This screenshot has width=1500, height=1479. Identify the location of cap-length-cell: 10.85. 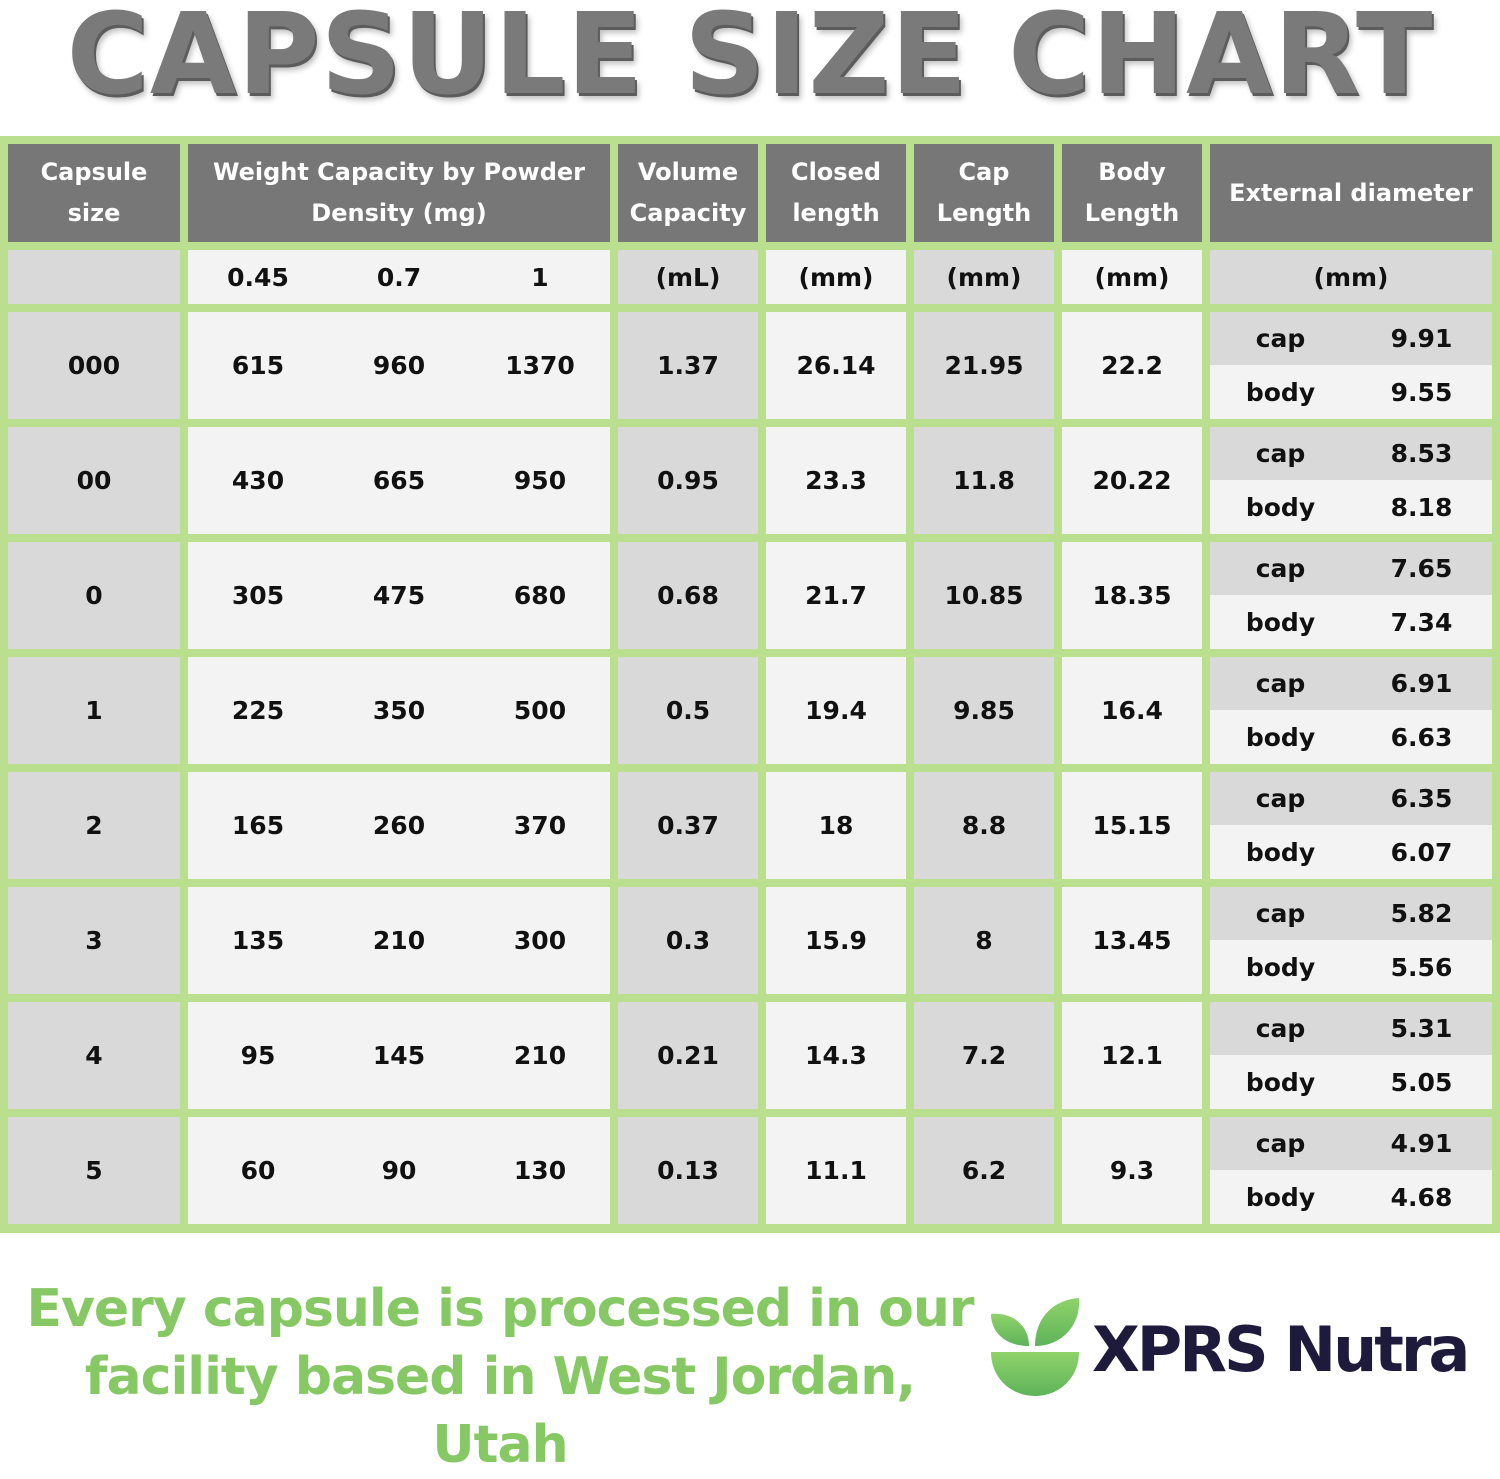
(984, 595).